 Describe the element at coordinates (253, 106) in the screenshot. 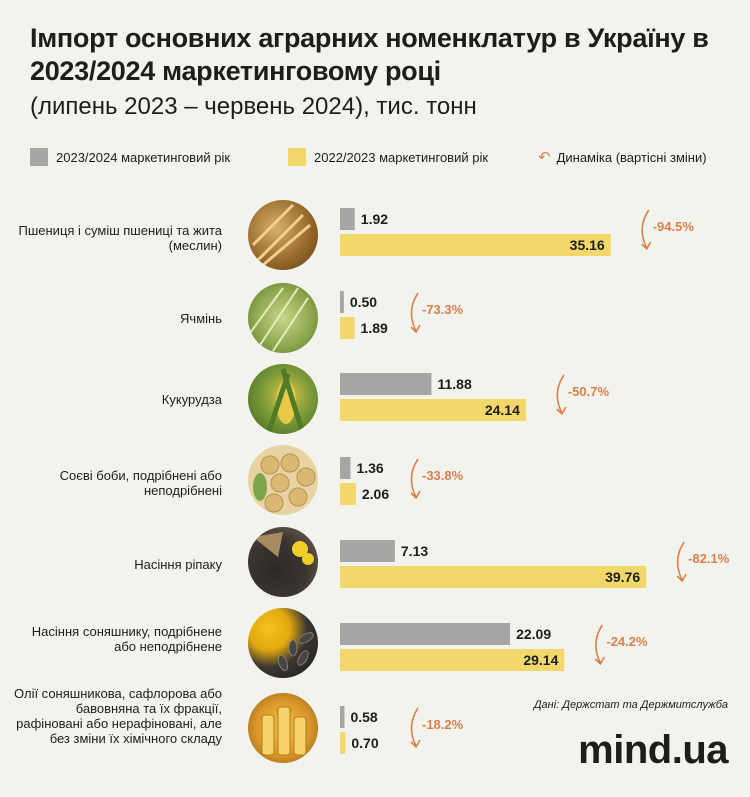

I see `chart-subtitle: (липень 2023 – червень 2024), тис. тонн` at that location.